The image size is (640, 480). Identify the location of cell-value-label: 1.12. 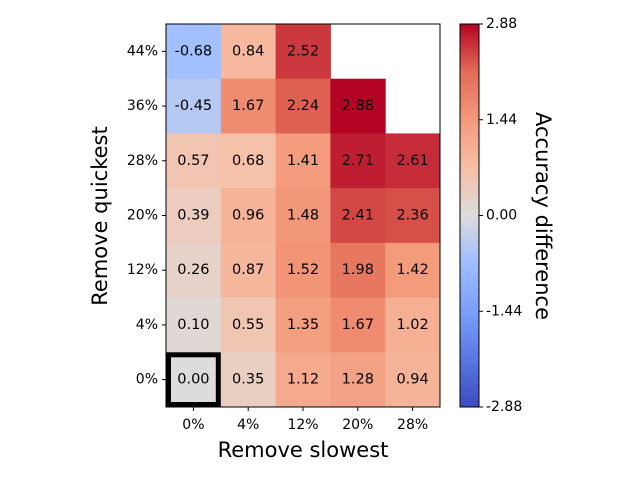
(303, 380).